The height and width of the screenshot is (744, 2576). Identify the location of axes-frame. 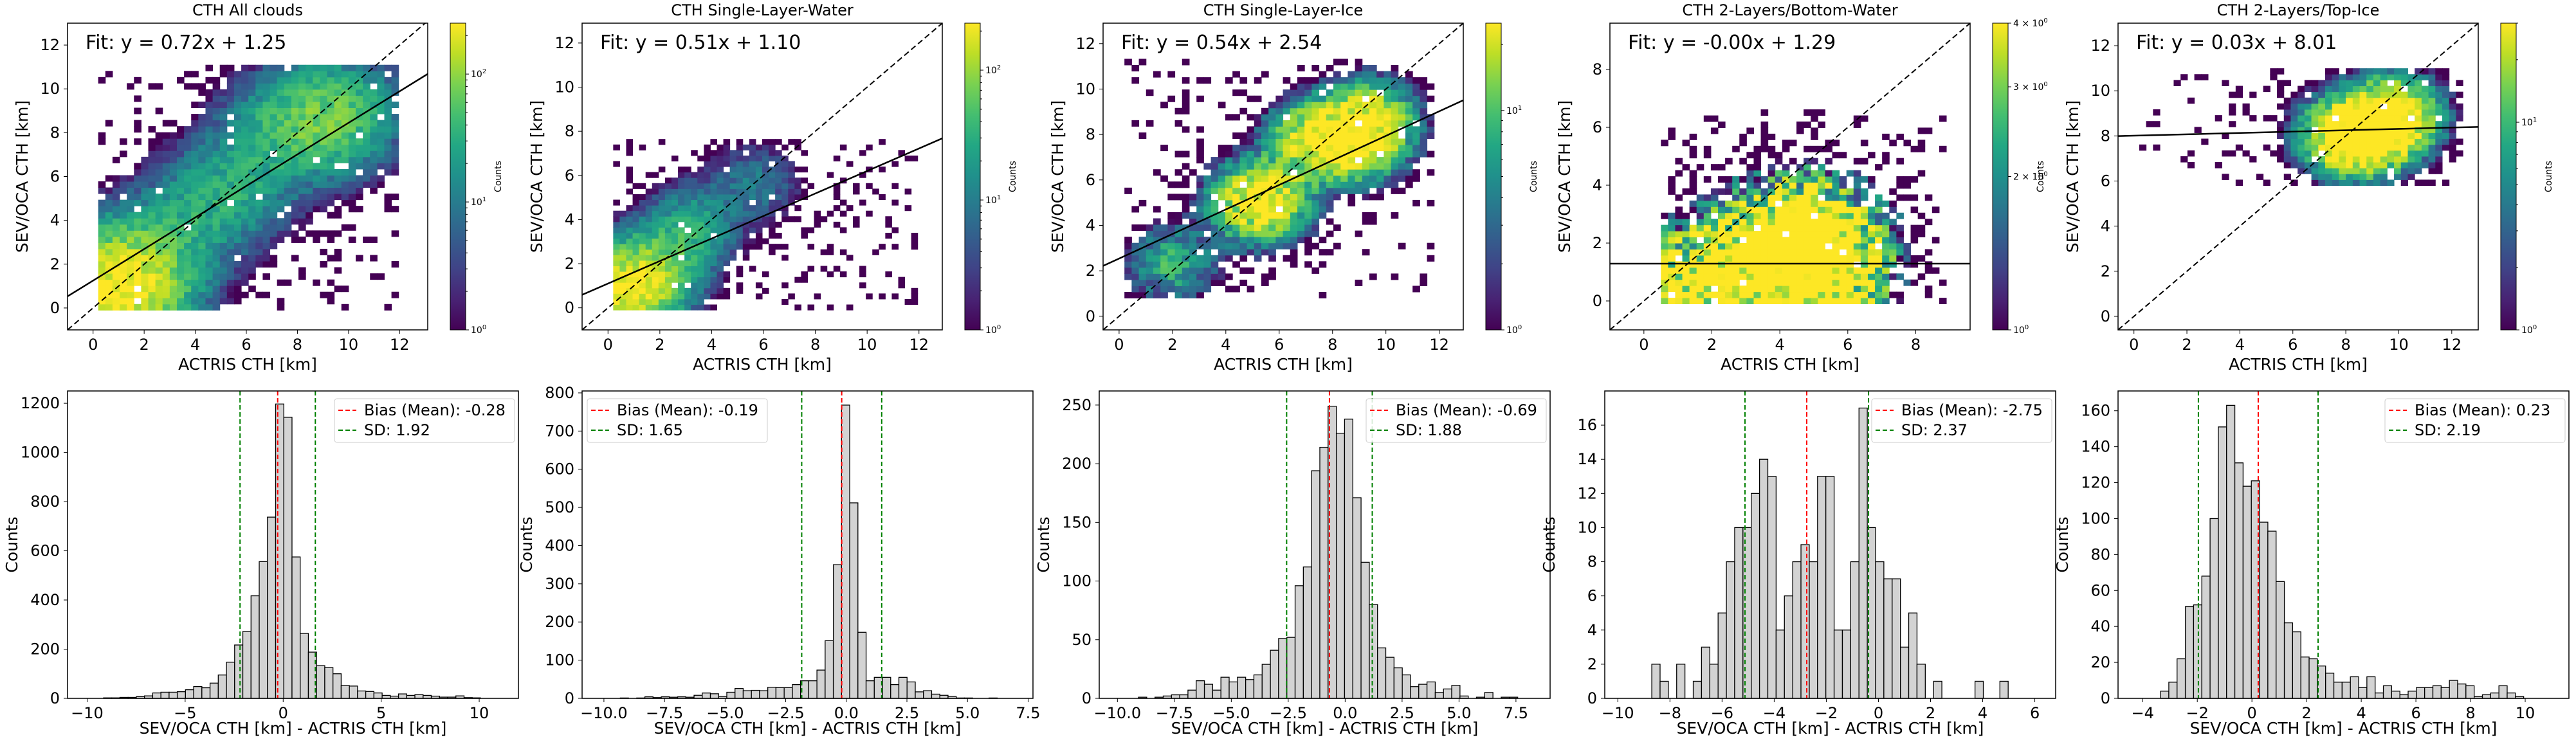
(1283, 177).